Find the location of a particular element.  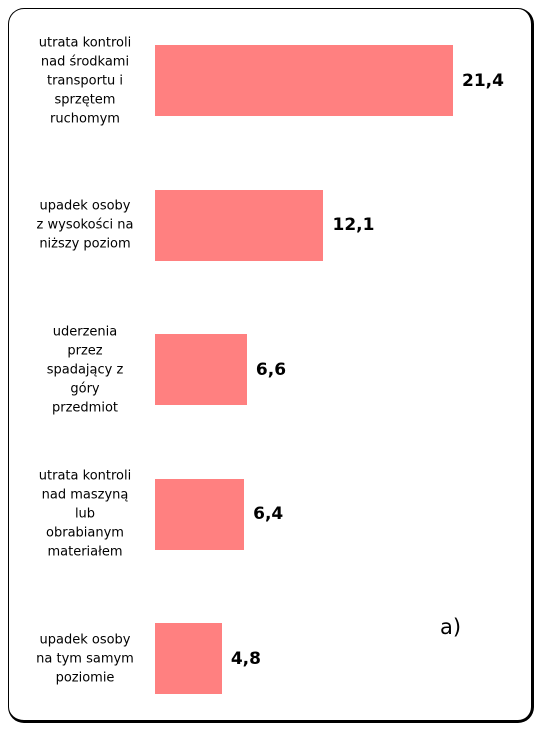

annotation: a) is located at coordinates (451, 627).